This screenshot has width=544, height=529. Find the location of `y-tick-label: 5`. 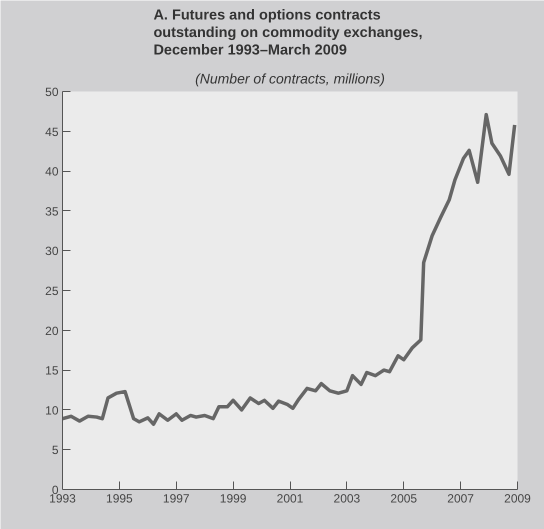

y-tick-label: 5 is located at coordinates (55, 450).